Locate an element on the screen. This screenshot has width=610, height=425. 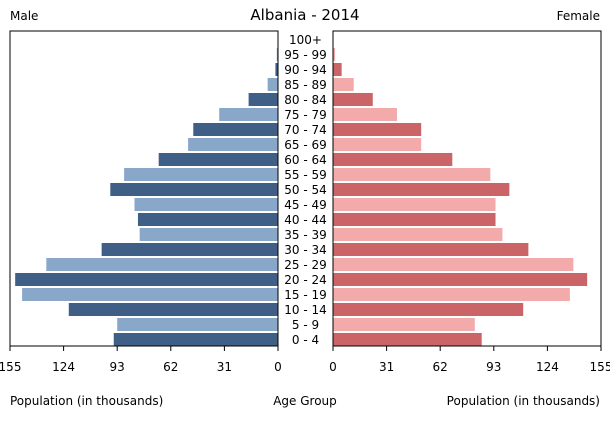
age-group-title: Age Group is located at coordinates (305, 401).